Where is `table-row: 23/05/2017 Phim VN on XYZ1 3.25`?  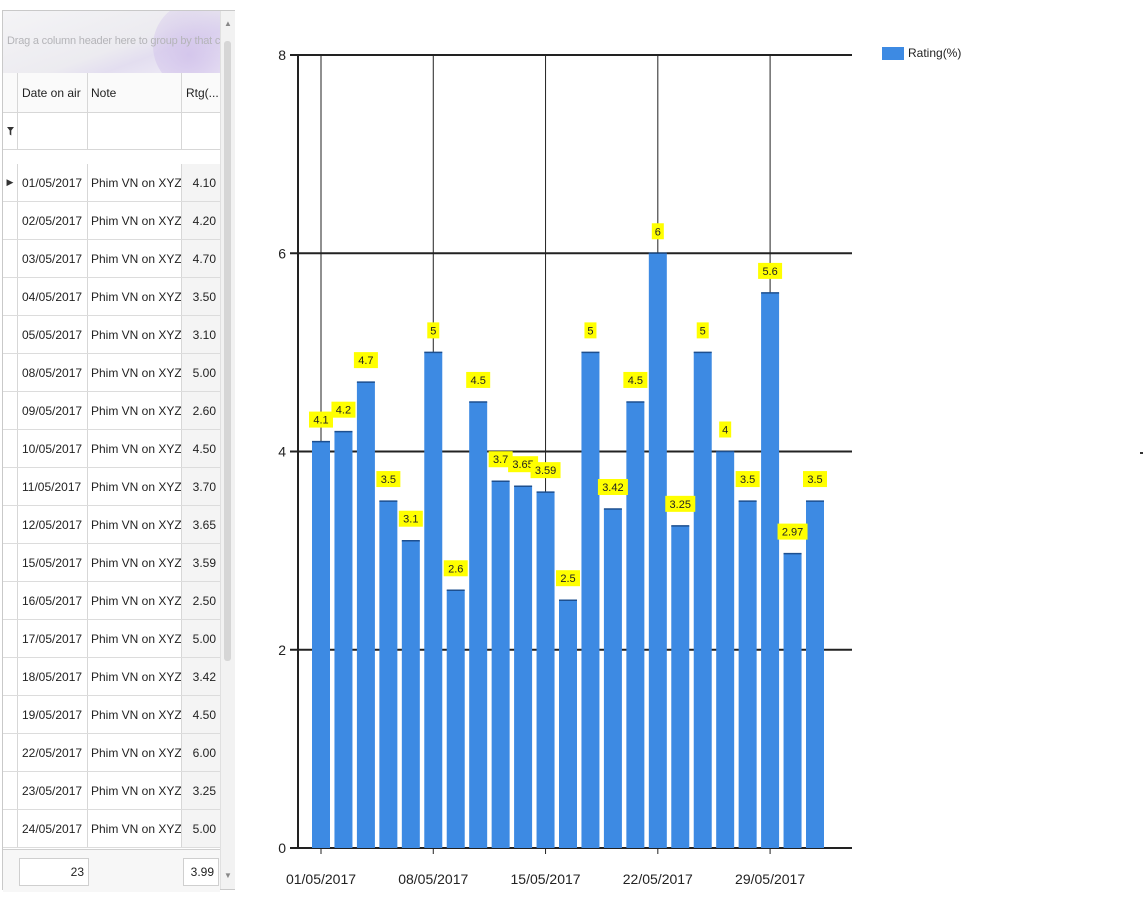 table-row: 23/05/2017 Phim VN on XYZ1 3.25 is located at coordinates (111, 791).